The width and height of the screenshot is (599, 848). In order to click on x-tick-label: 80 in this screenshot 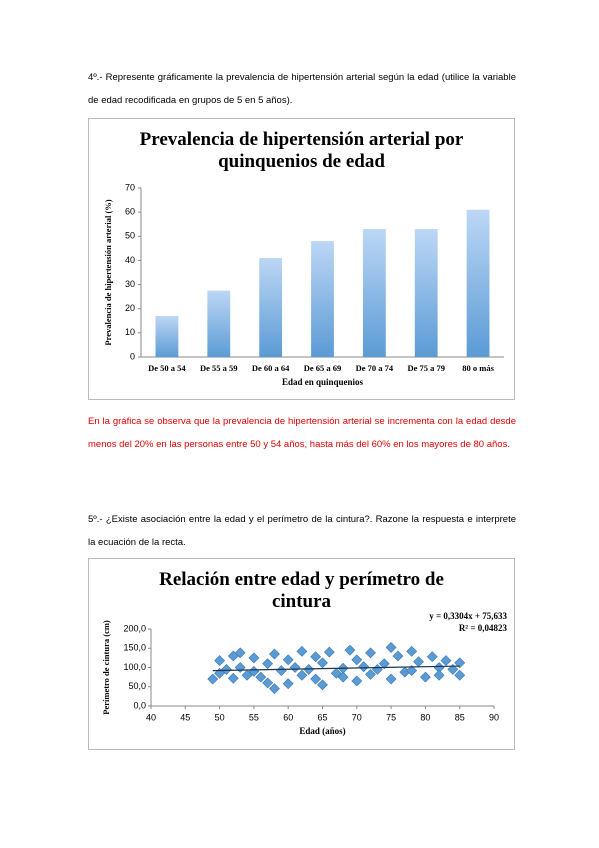, I will do `click(425, 717)`.